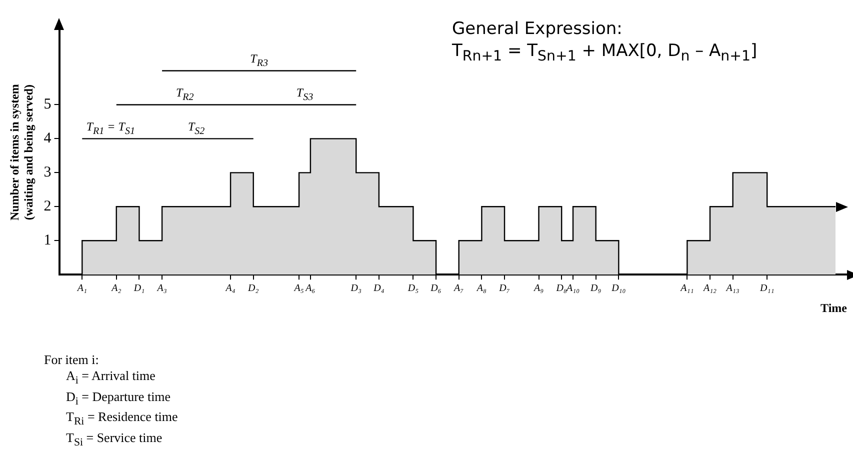 The width and height of the screenshot is (853, 459). What do you see at coordinates (48, 206) in the screenshot?
I see `y-tick-label: 2` at bounding box center [48, 206].